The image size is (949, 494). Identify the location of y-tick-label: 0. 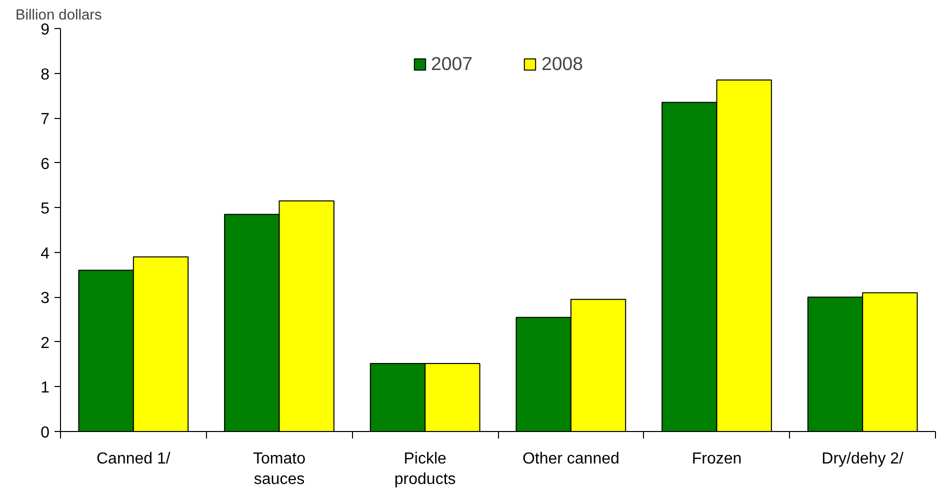
(45, 433).